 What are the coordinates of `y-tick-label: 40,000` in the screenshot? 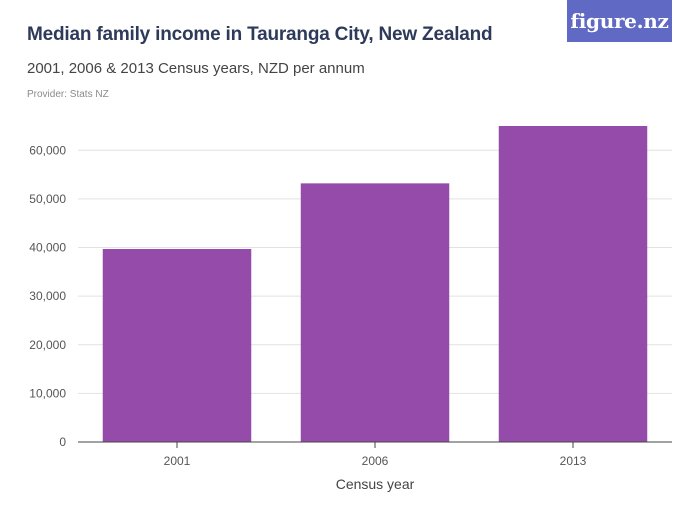 It's located at (47, 248).